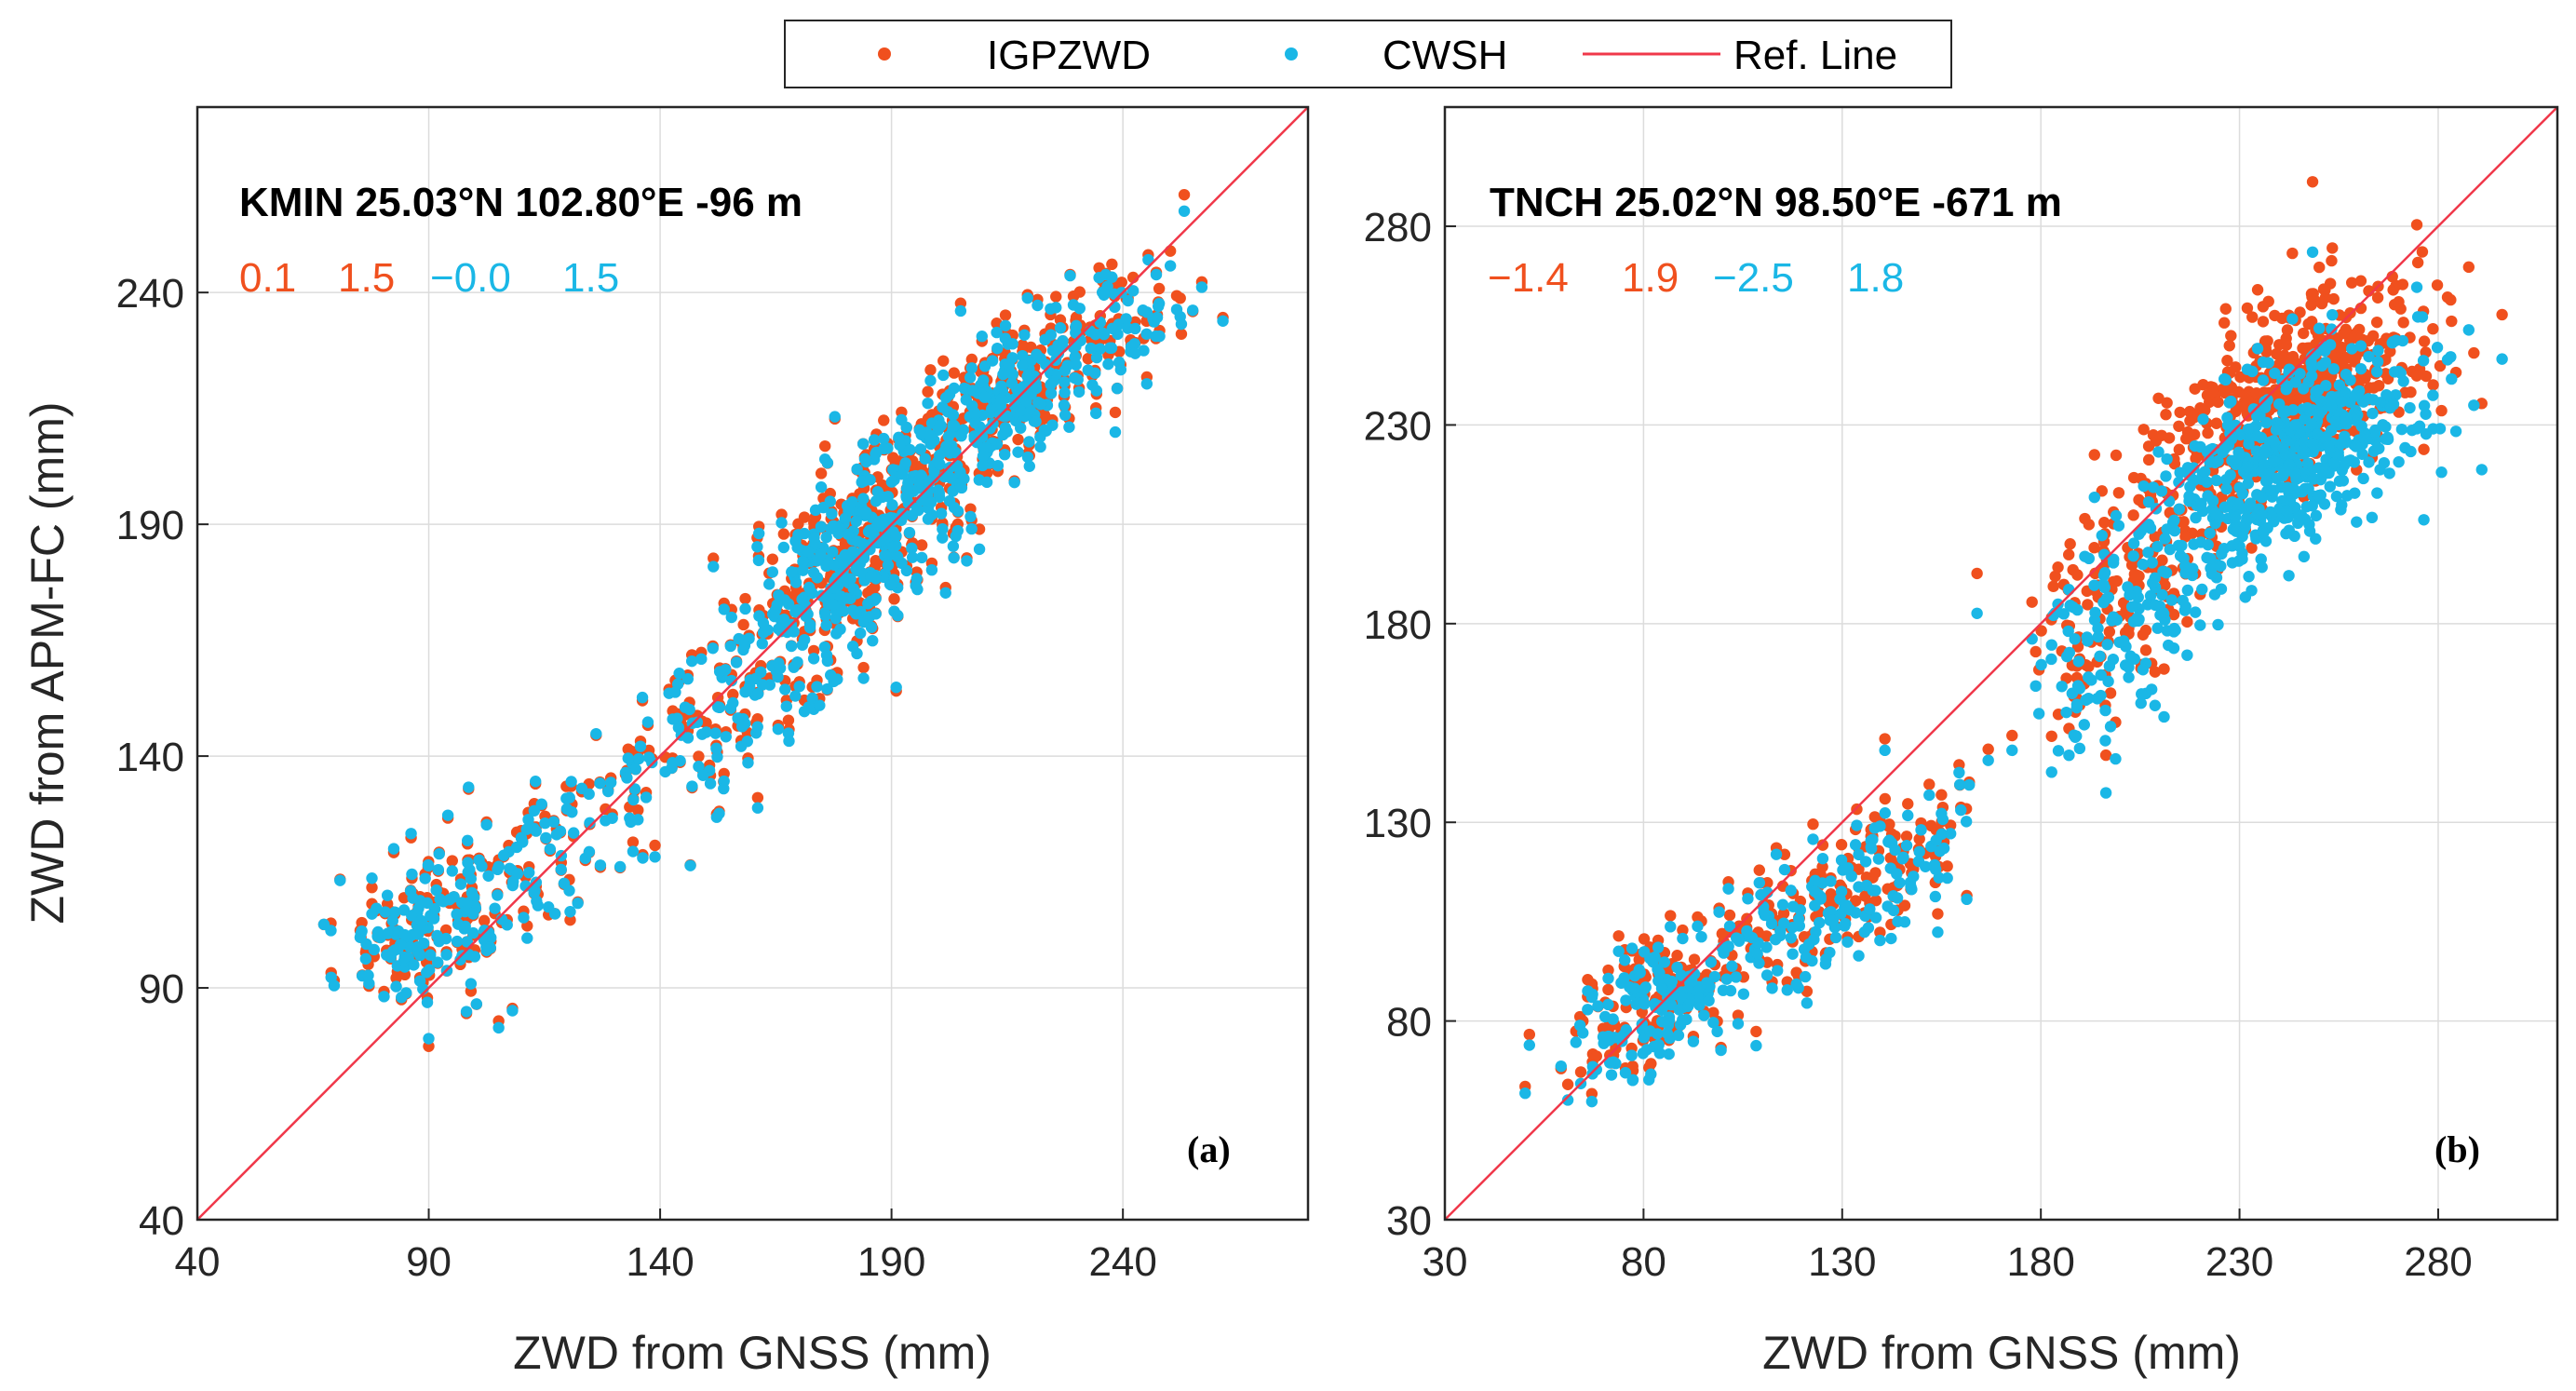  What do you see at coordinates (1368, 54) in the screenshot?
I see `legend: IGPZWD CWSH Ref. Line` at bounding box center [1368, 54].